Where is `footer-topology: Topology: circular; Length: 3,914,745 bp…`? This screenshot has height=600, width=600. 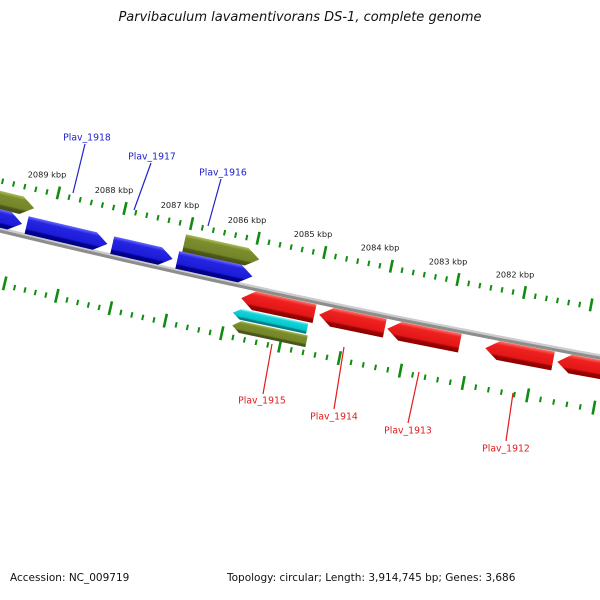 footer-topology: Topology: circular; Length: 3,914,745 bp… is located at coordinates (371, 578).